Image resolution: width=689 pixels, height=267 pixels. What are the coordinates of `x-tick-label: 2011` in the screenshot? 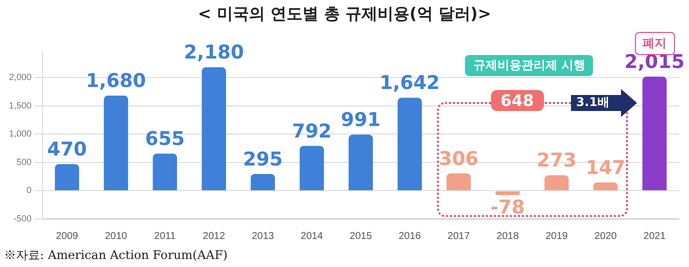 It's located at (165, 236).